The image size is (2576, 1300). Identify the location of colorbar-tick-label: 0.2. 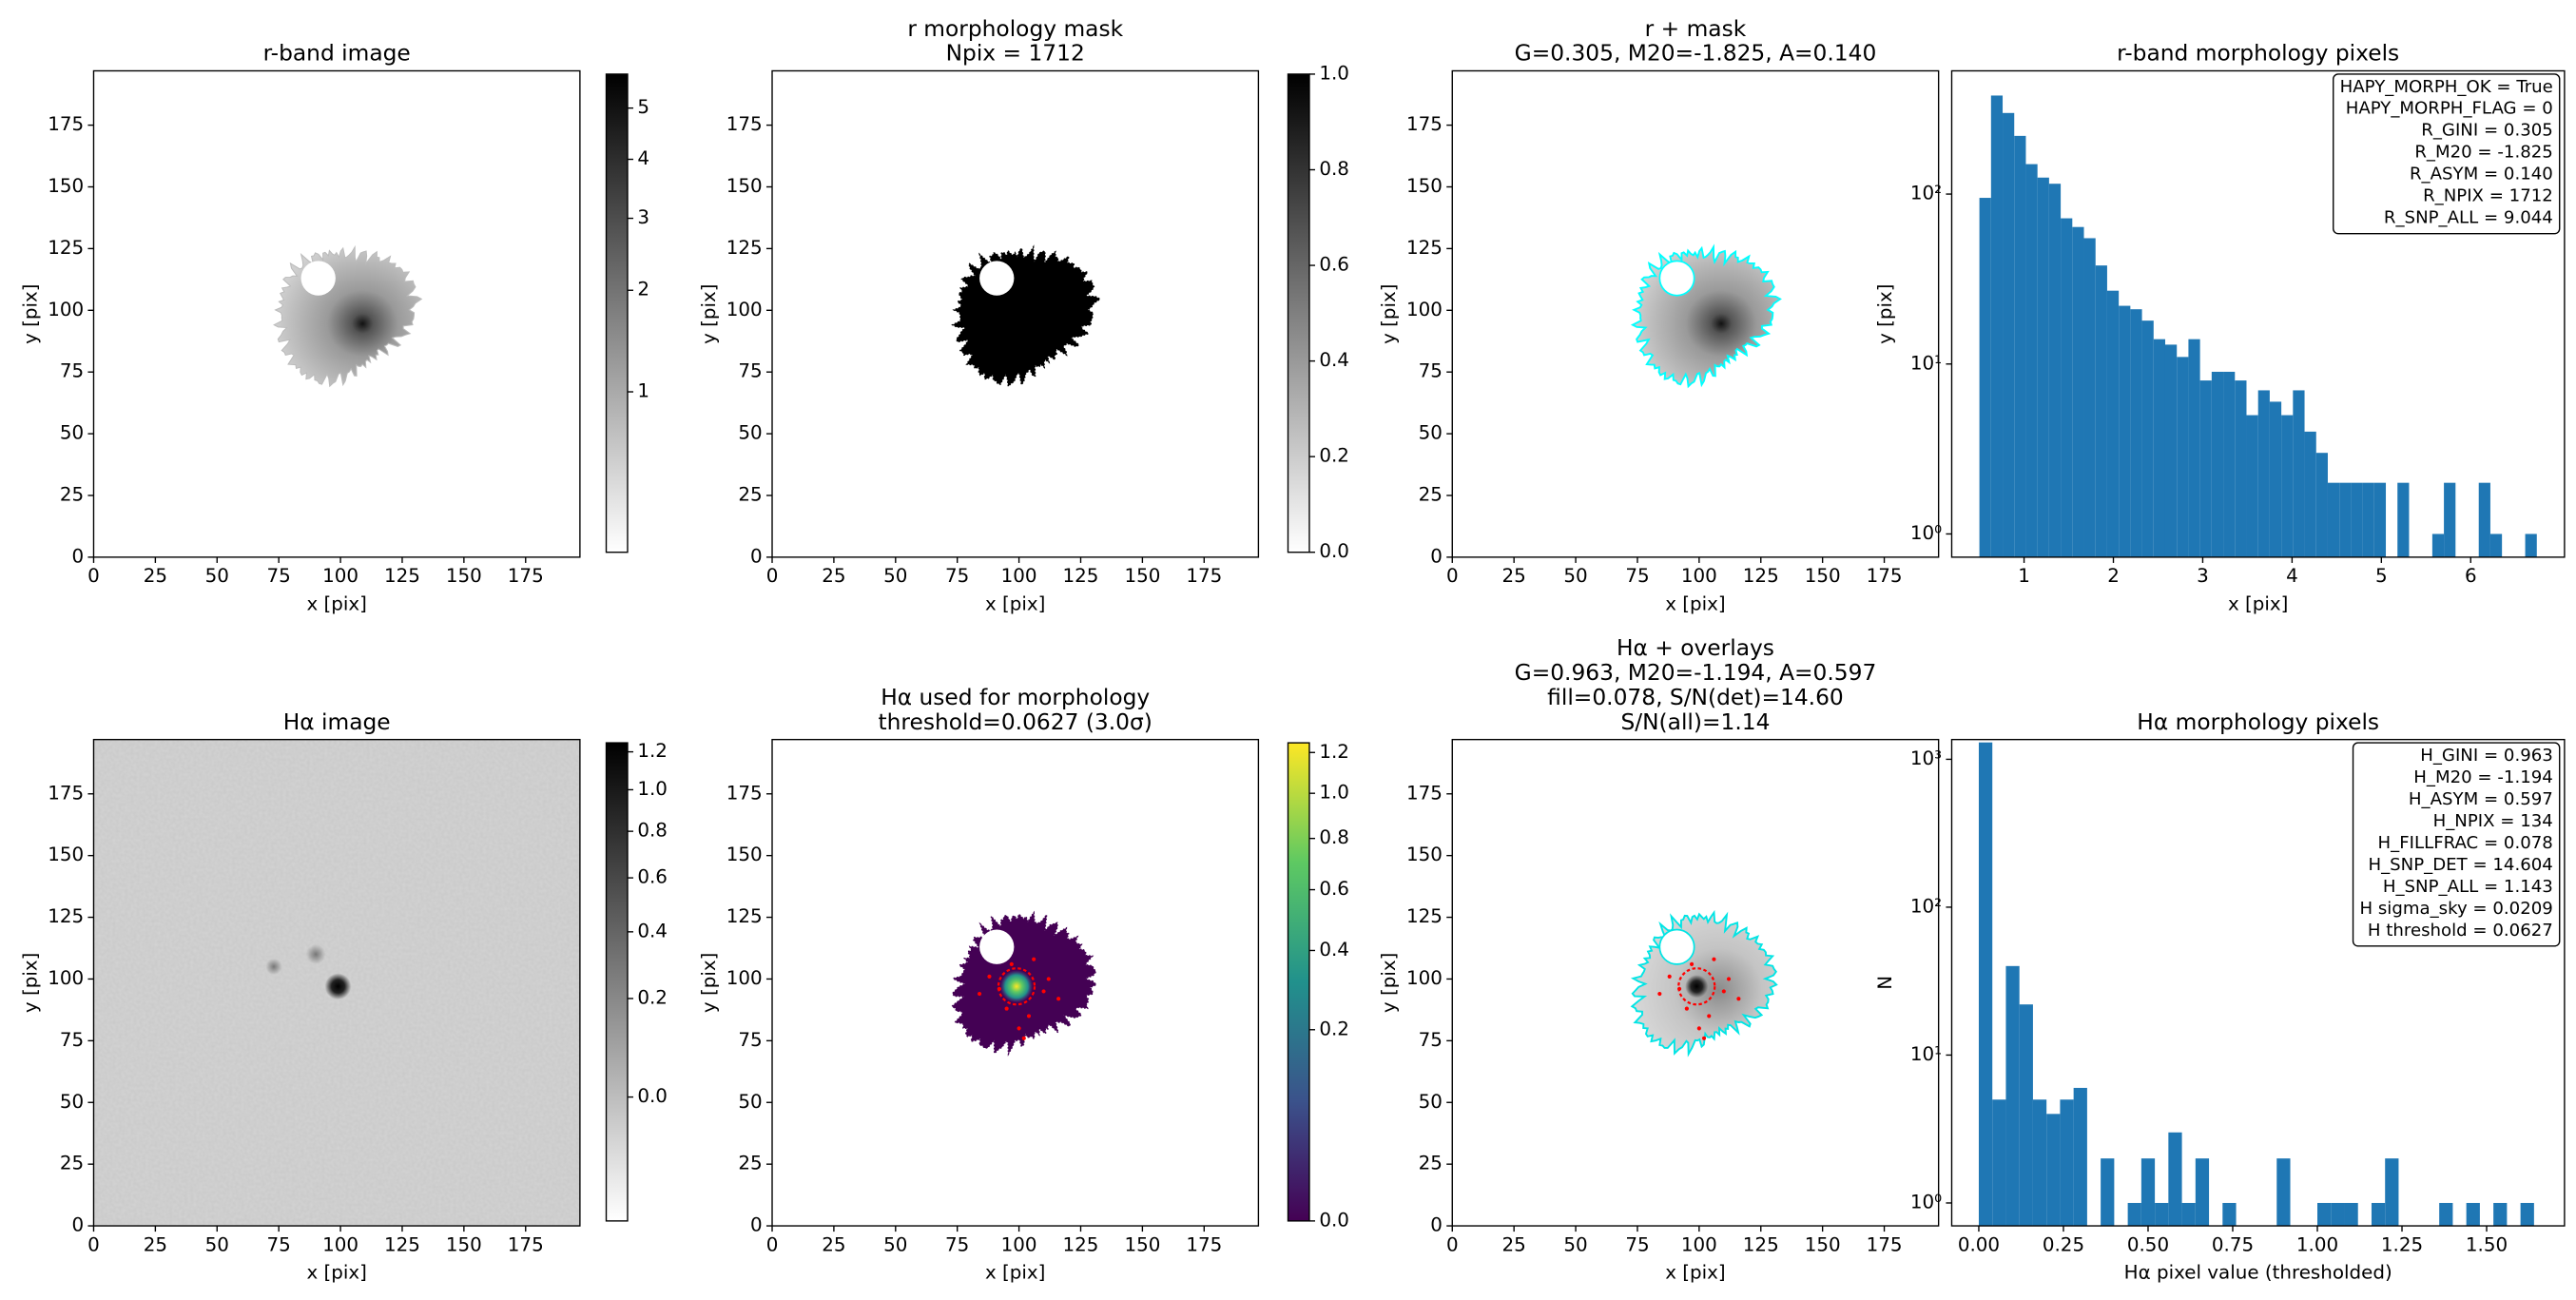
(652, 997).